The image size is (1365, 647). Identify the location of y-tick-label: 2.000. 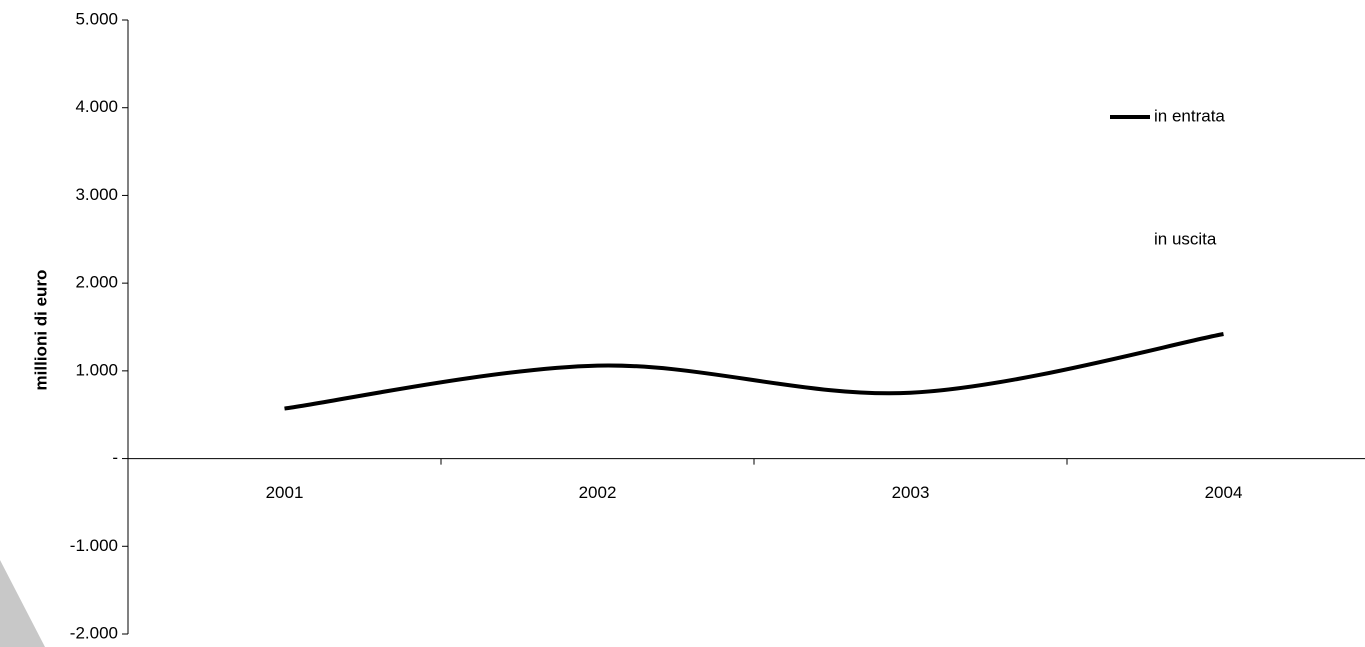
(96, 282).